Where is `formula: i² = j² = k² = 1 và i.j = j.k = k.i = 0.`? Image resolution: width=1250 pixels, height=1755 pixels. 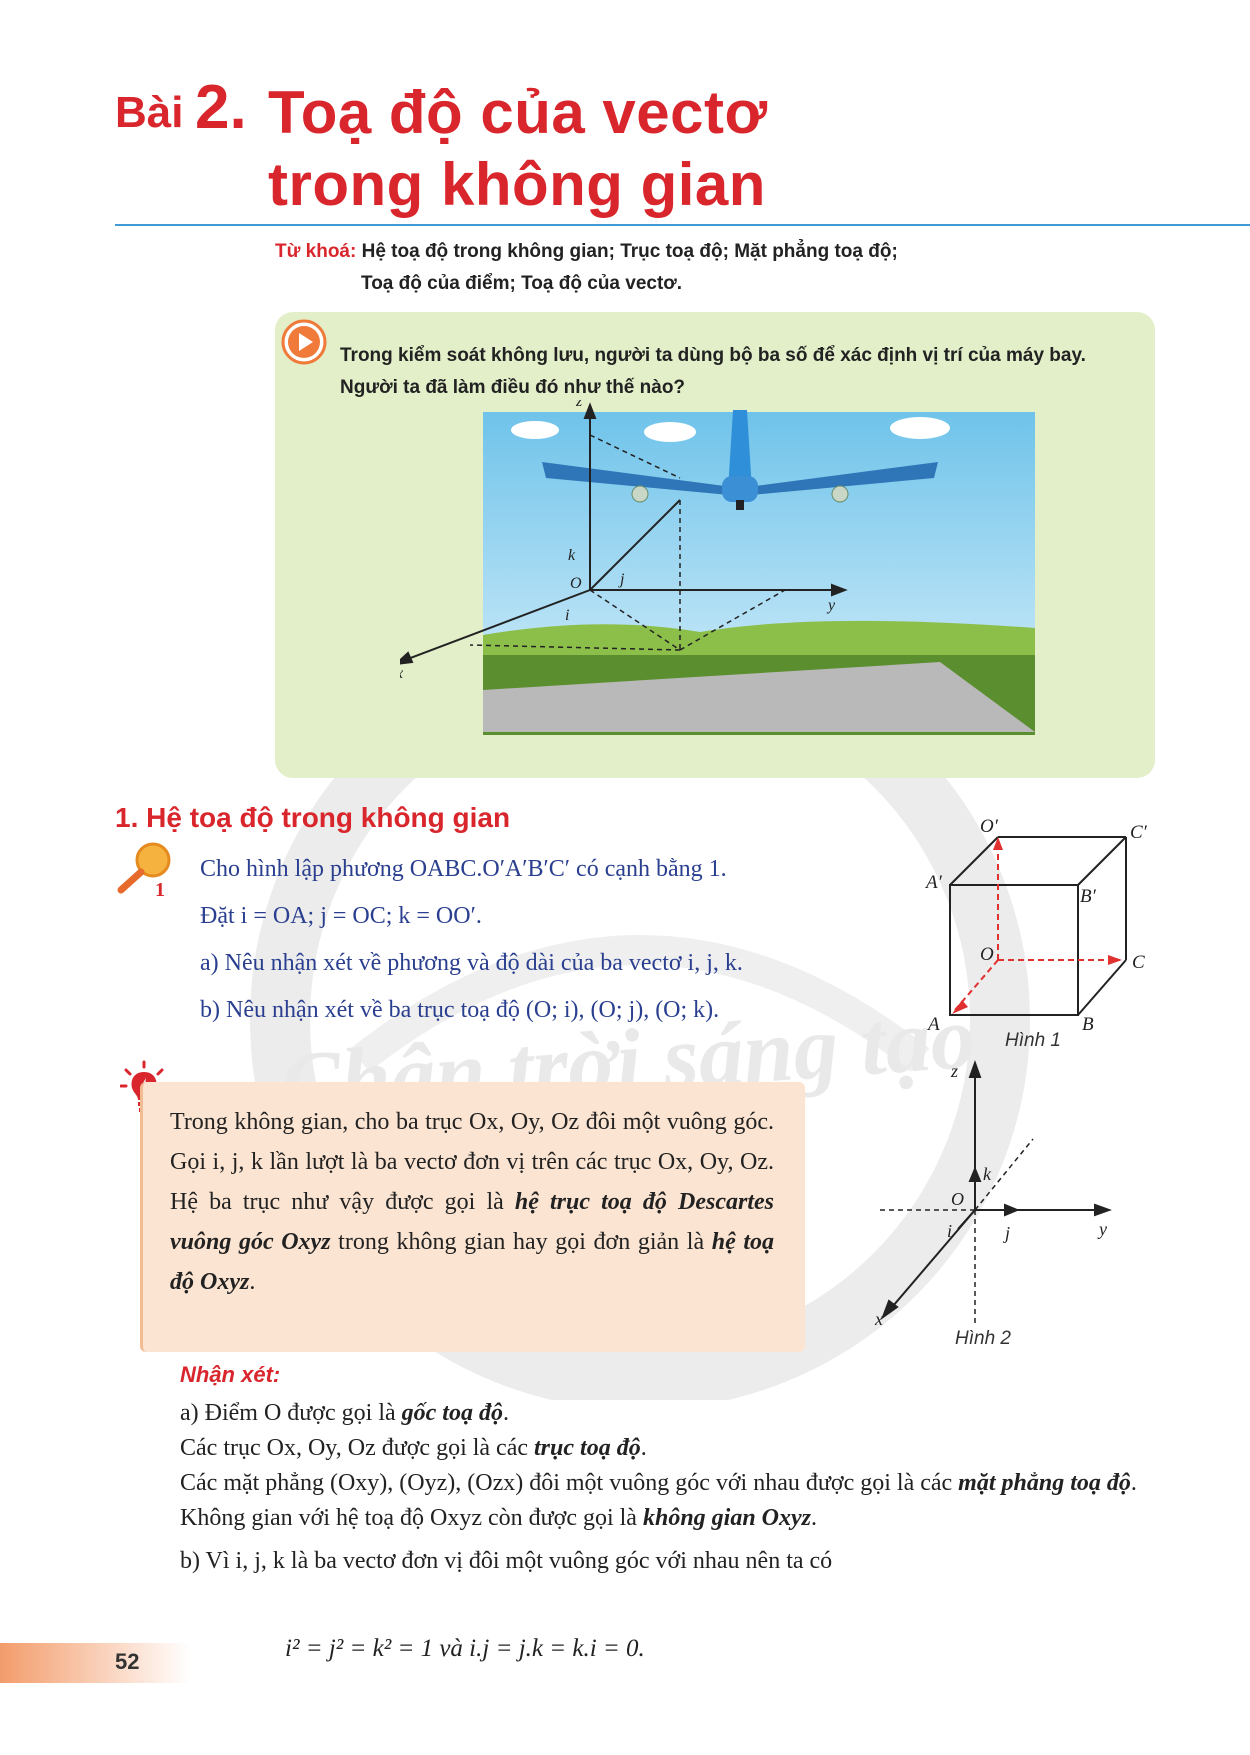 formula: i² = j² = k² = 1 và i.j = j.k = k.i = 0. is located at coordinates (465, 1648).